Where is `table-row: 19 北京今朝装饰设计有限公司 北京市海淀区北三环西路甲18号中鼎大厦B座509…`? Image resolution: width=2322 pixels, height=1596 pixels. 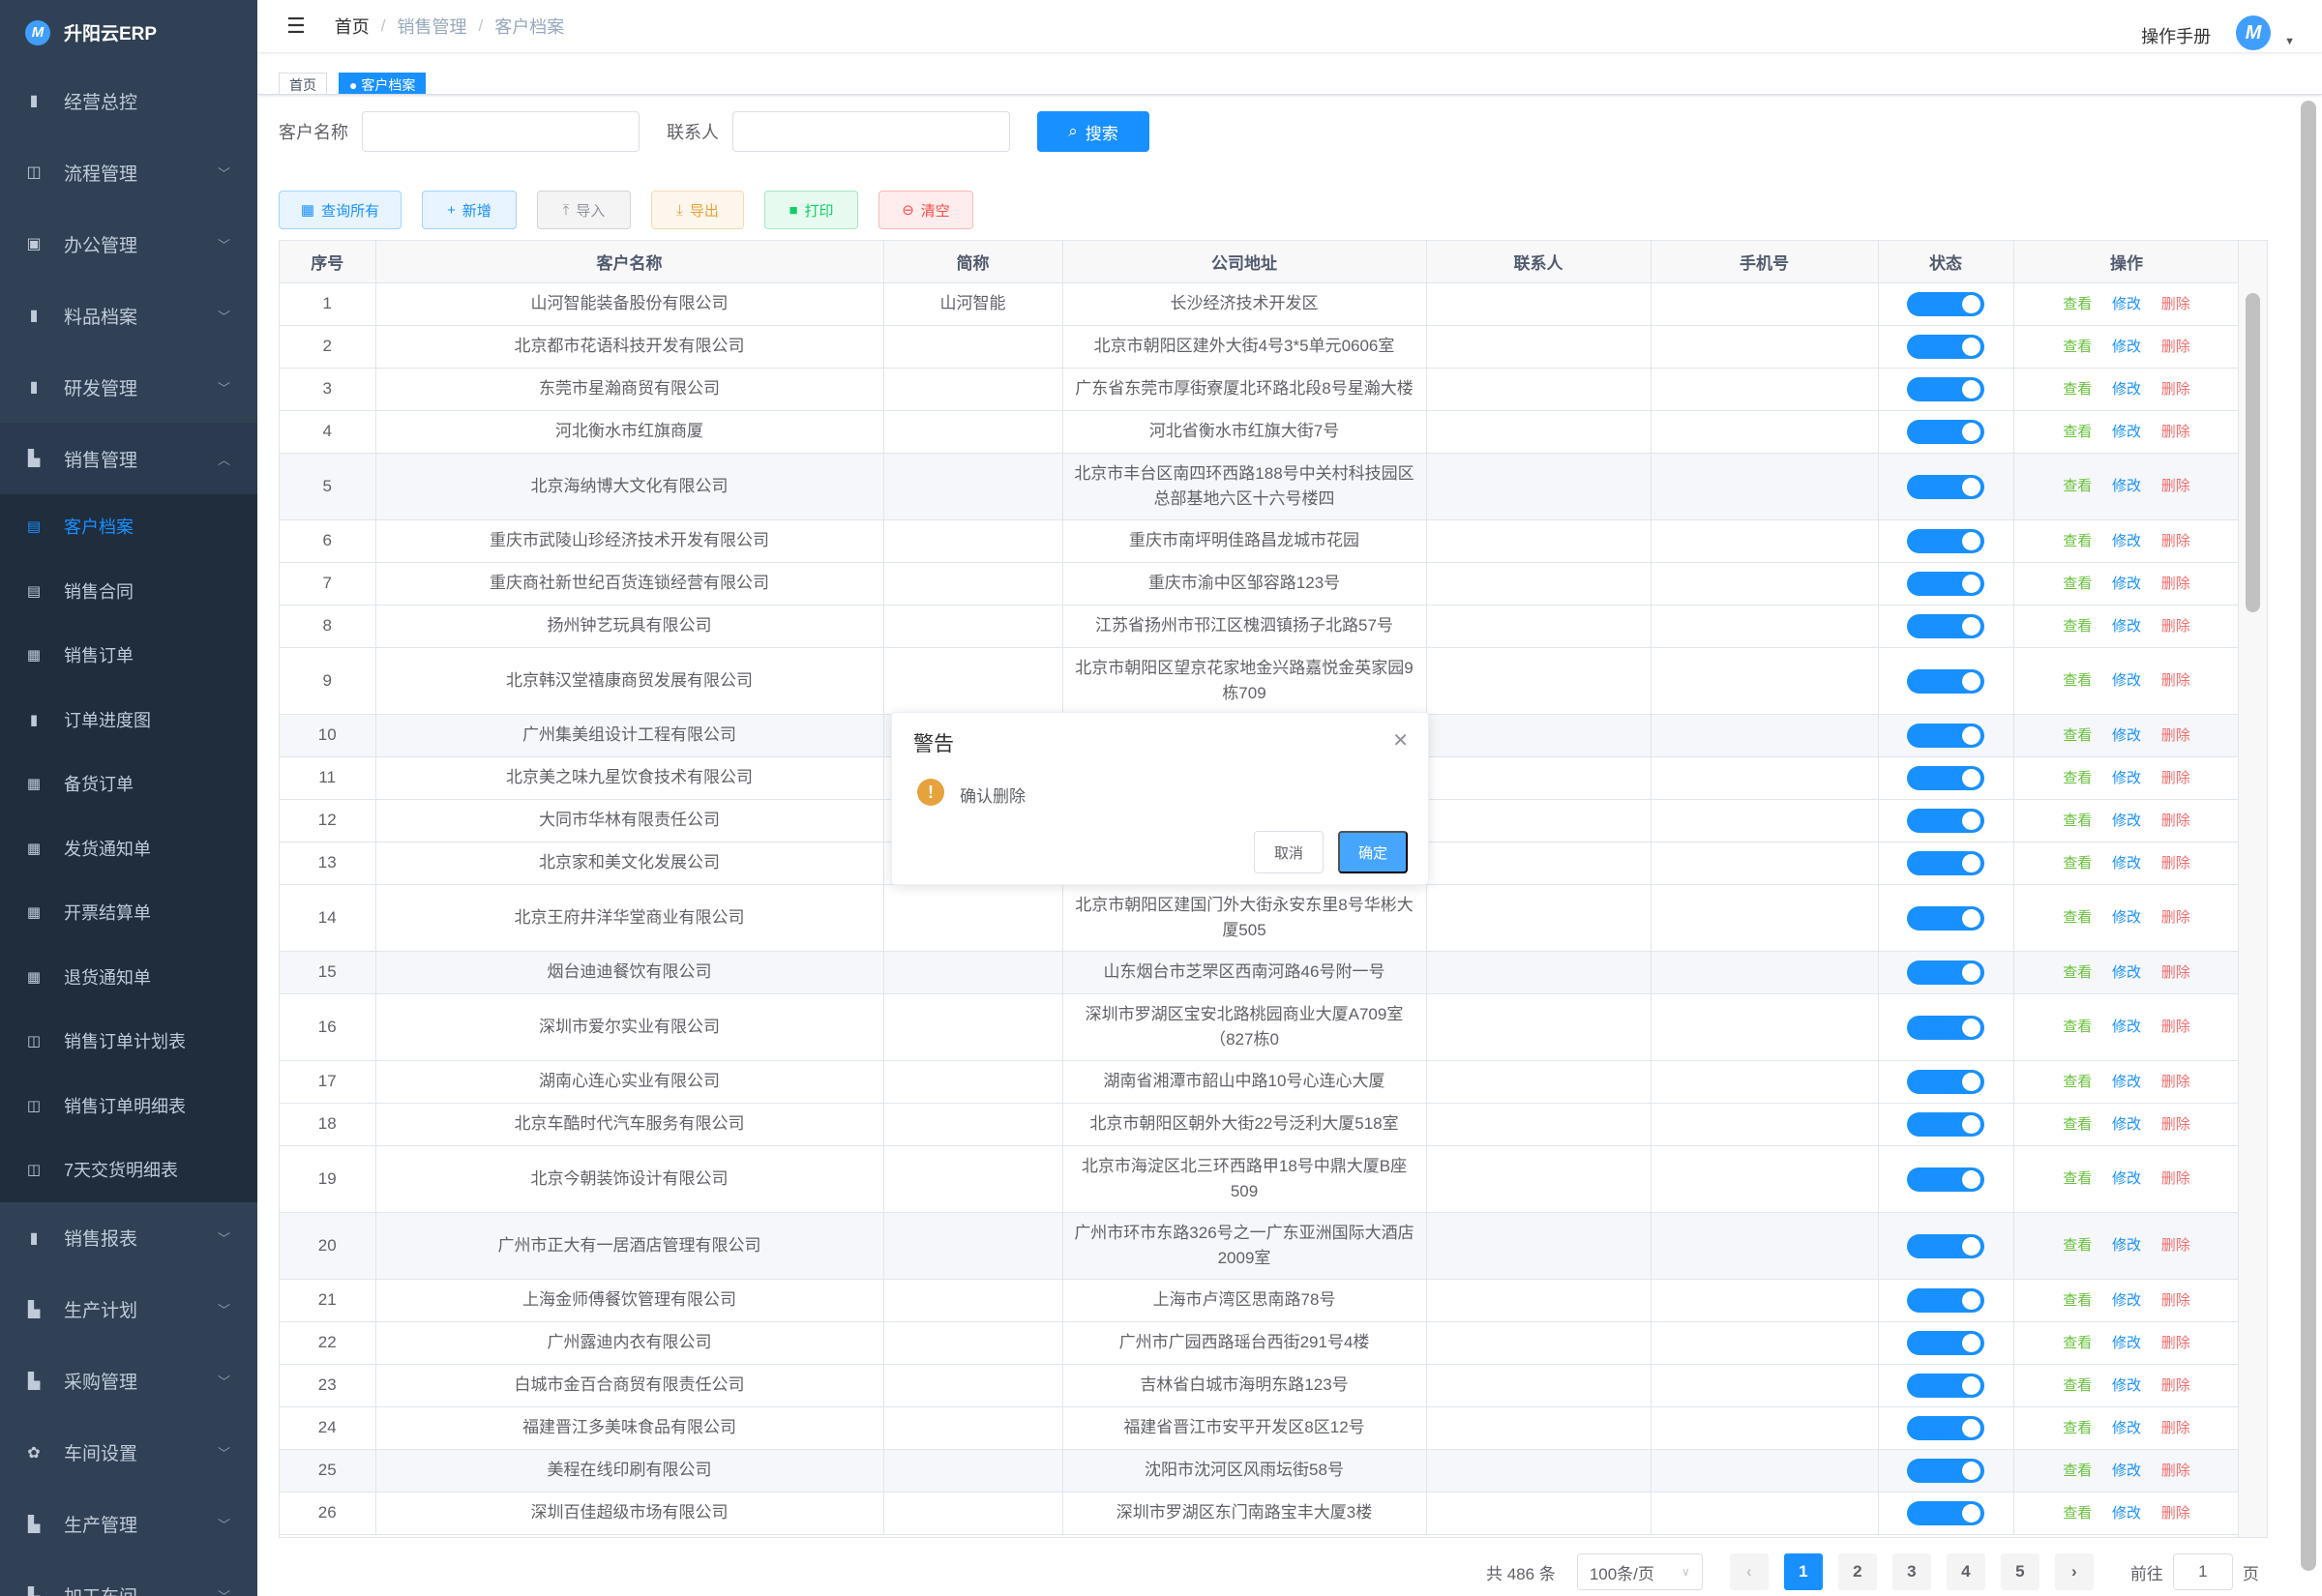 table-row: 19 北京今朝装饰设计有限公司 北京市海淀区北三环西路甲18号中鼎大厦B座509… is located at coordinates (1260, 1179).